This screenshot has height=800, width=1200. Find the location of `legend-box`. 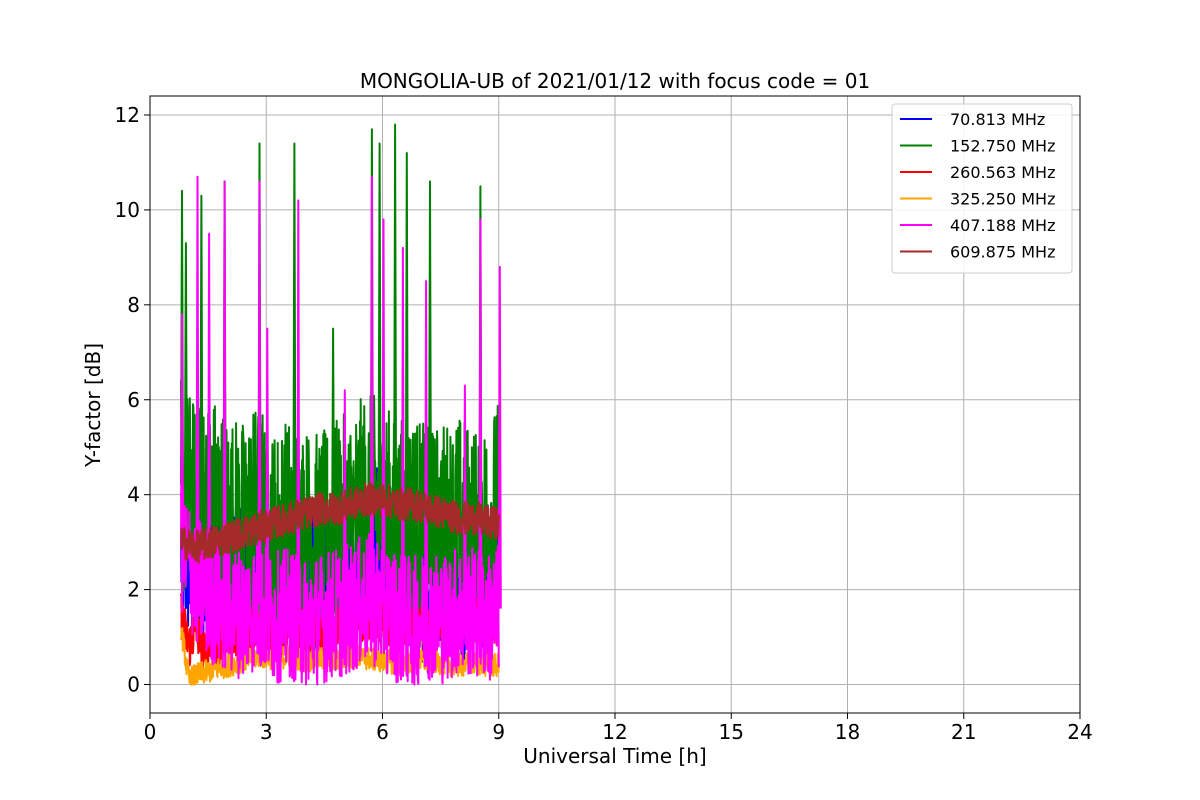

legend-box is located at coordinates (982, 188).